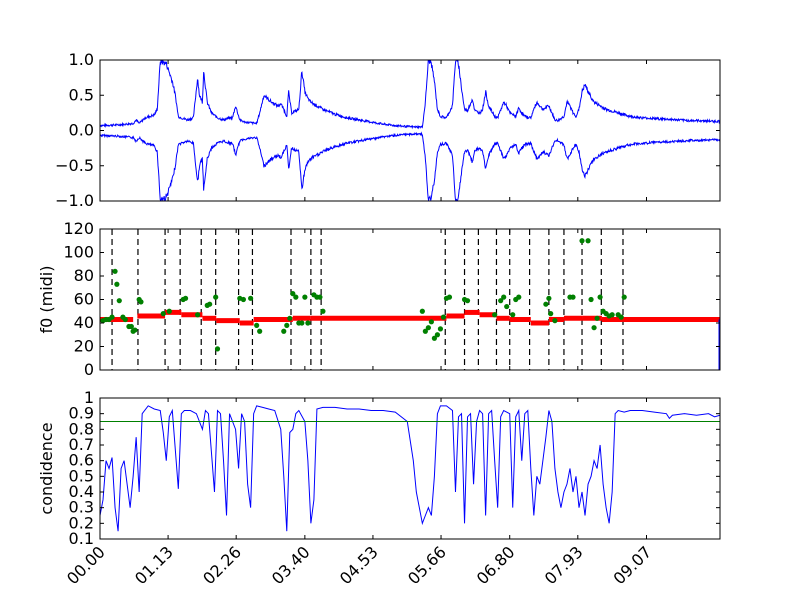 Image resolution: width=800 pixels, height=600 pixels. Describe the element at coordinates (81, 460) in the screenshot. I see `ytick-label: 0.6` at that location.